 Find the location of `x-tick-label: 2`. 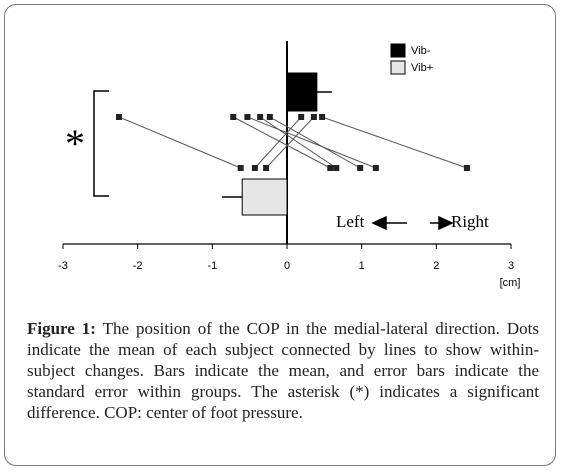

x-tick-label: 2 is located at coordinates (436, 266).